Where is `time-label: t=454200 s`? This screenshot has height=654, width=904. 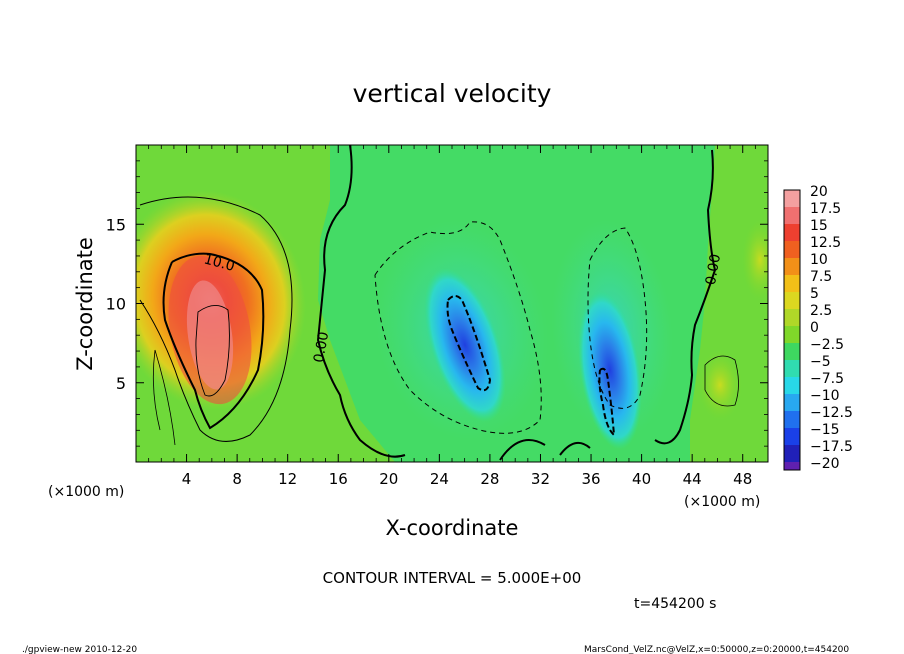
time-label: t=454200 s is located at coordinates (675, 604).